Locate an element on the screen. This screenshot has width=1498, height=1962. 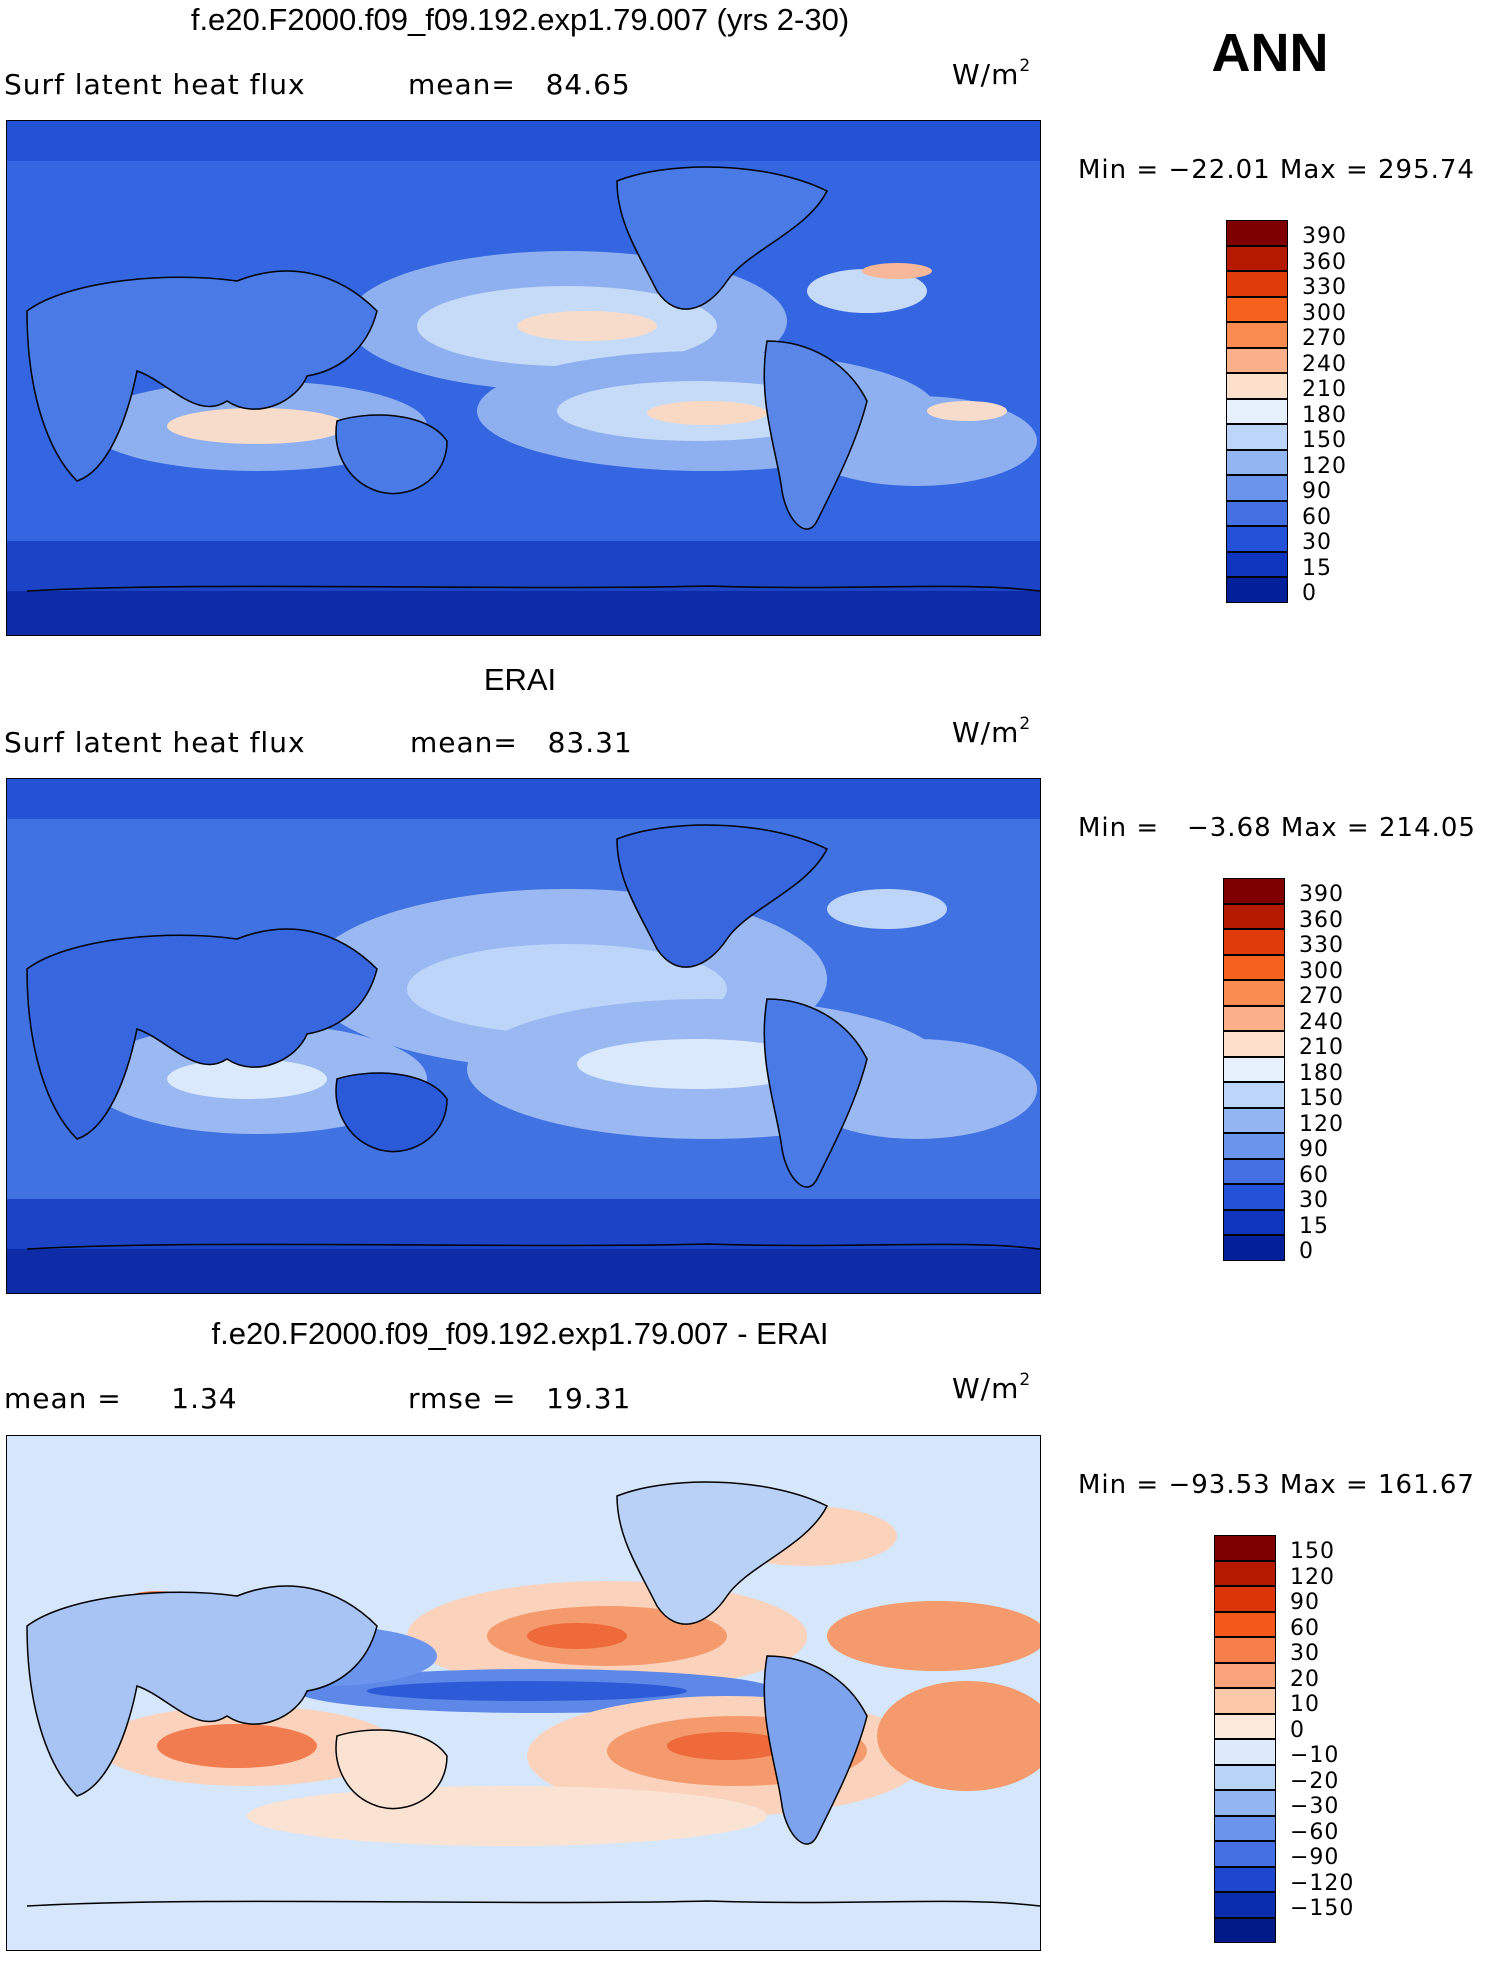
colorbar-label: −30 is located at coordinates (1315, 1806).